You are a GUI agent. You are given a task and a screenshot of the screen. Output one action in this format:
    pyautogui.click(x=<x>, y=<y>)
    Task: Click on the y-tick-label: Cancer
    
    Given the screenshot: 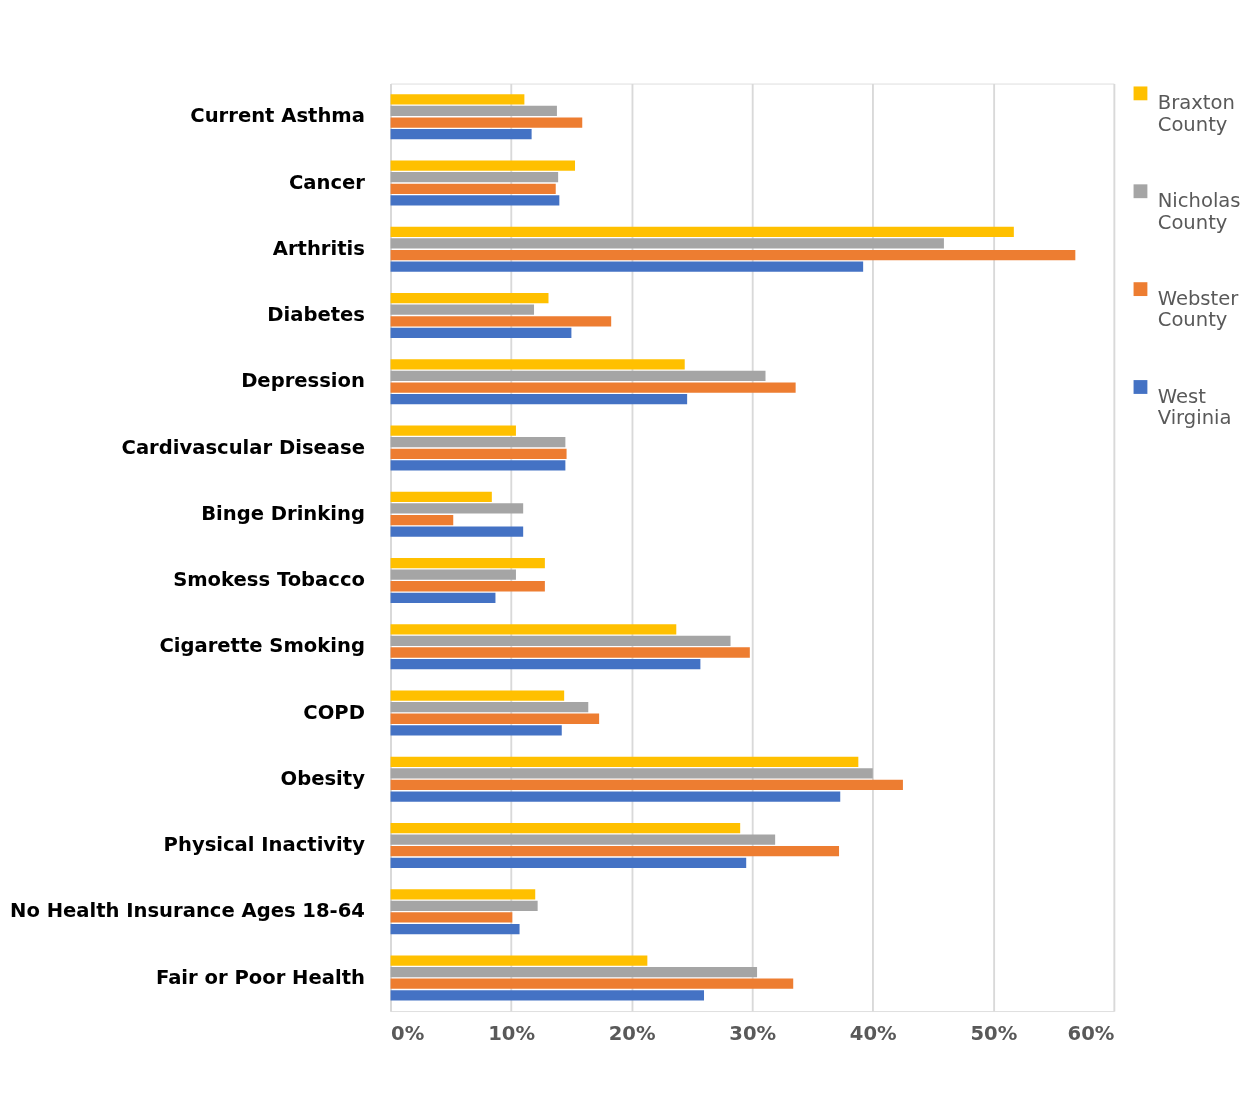 What is the action you would take?
    pyautogui.click(x=327, y=182)
    